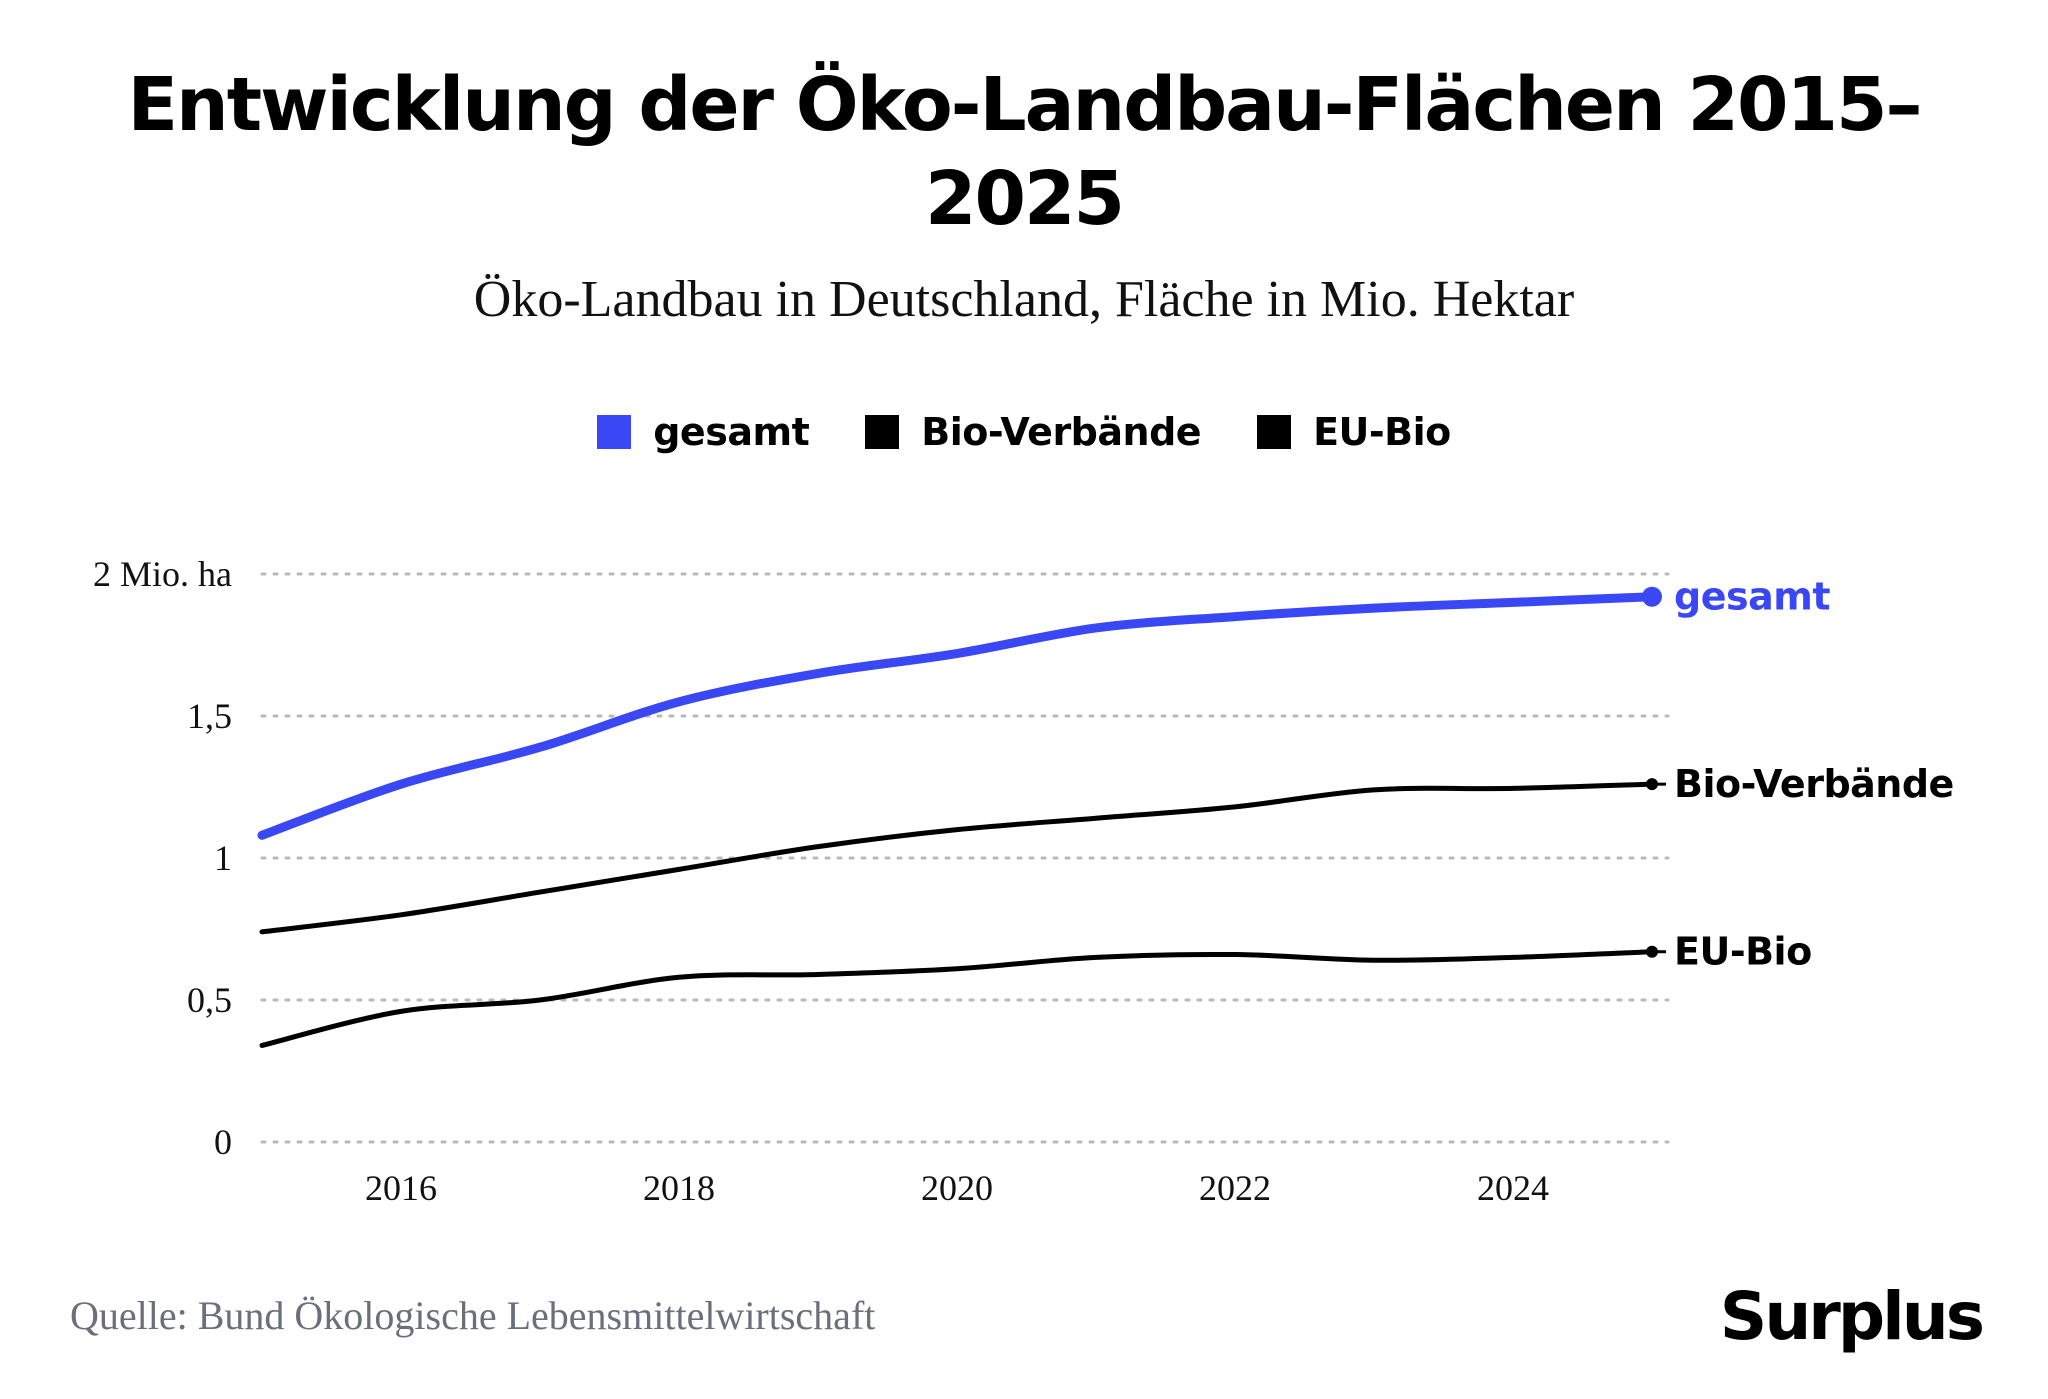  I want to click on end-label-bio-verbaende: Bio-Verbände, so click(1814, 784).